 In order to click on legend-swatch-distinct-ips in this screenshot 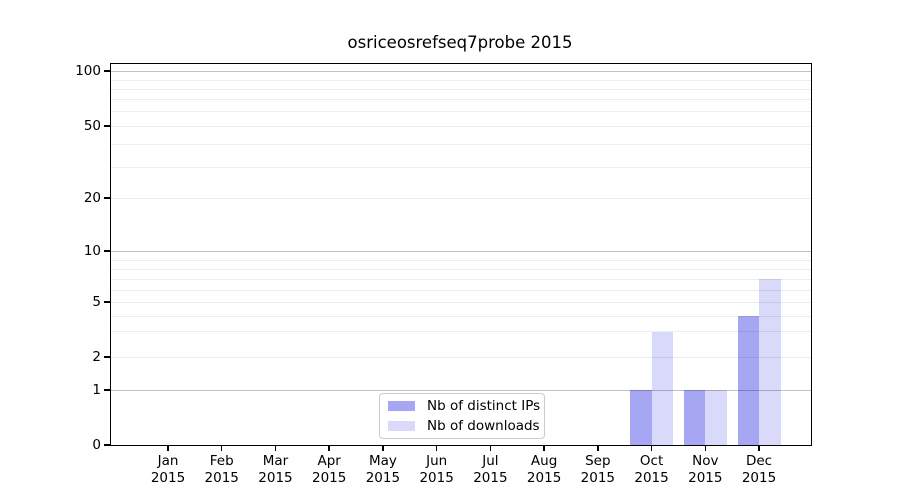, I will do `click(401, 406)`.